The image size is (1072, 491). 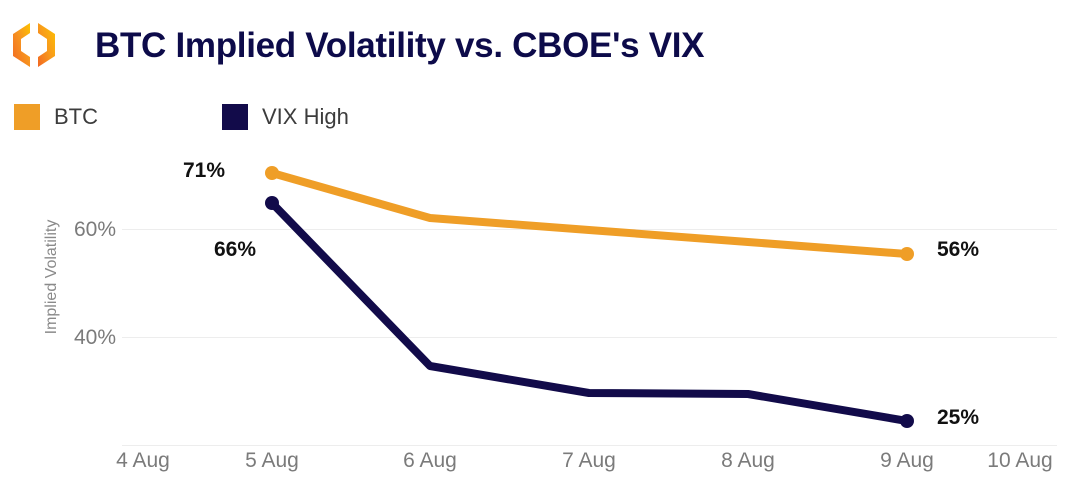 What do you see at coordinates (272, 203) in the screenshot?
I see `series-marker-vix-start` at bounding box center [272, 203].